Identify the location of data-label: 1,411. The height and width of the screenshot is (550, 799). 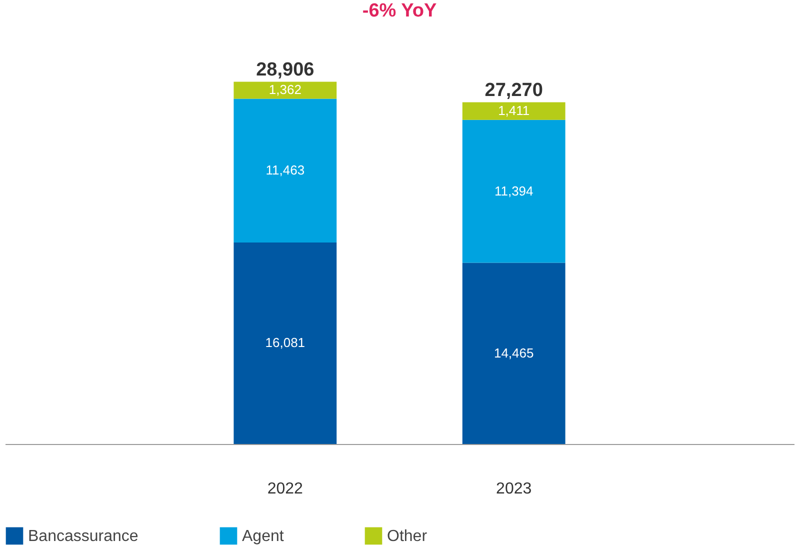
(514, 110).